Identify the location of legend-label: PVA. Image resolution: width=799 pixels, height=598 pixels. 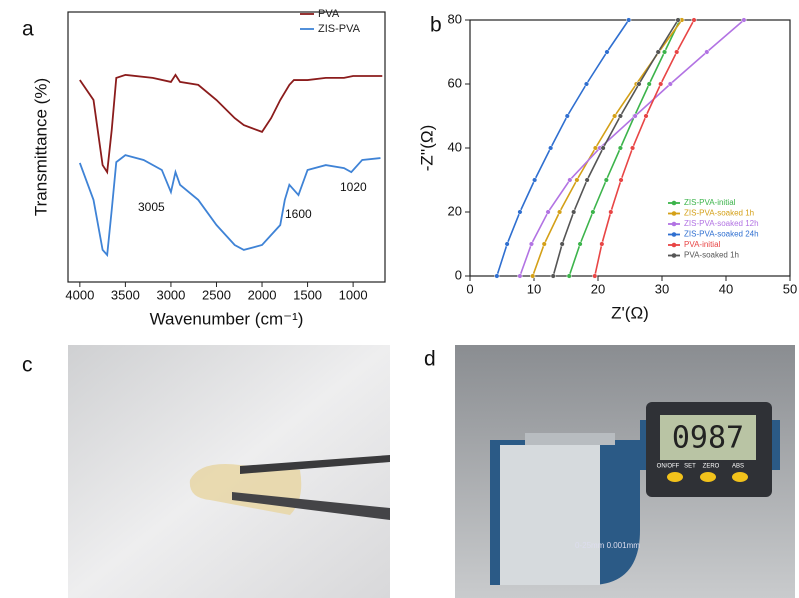
(329, 14).